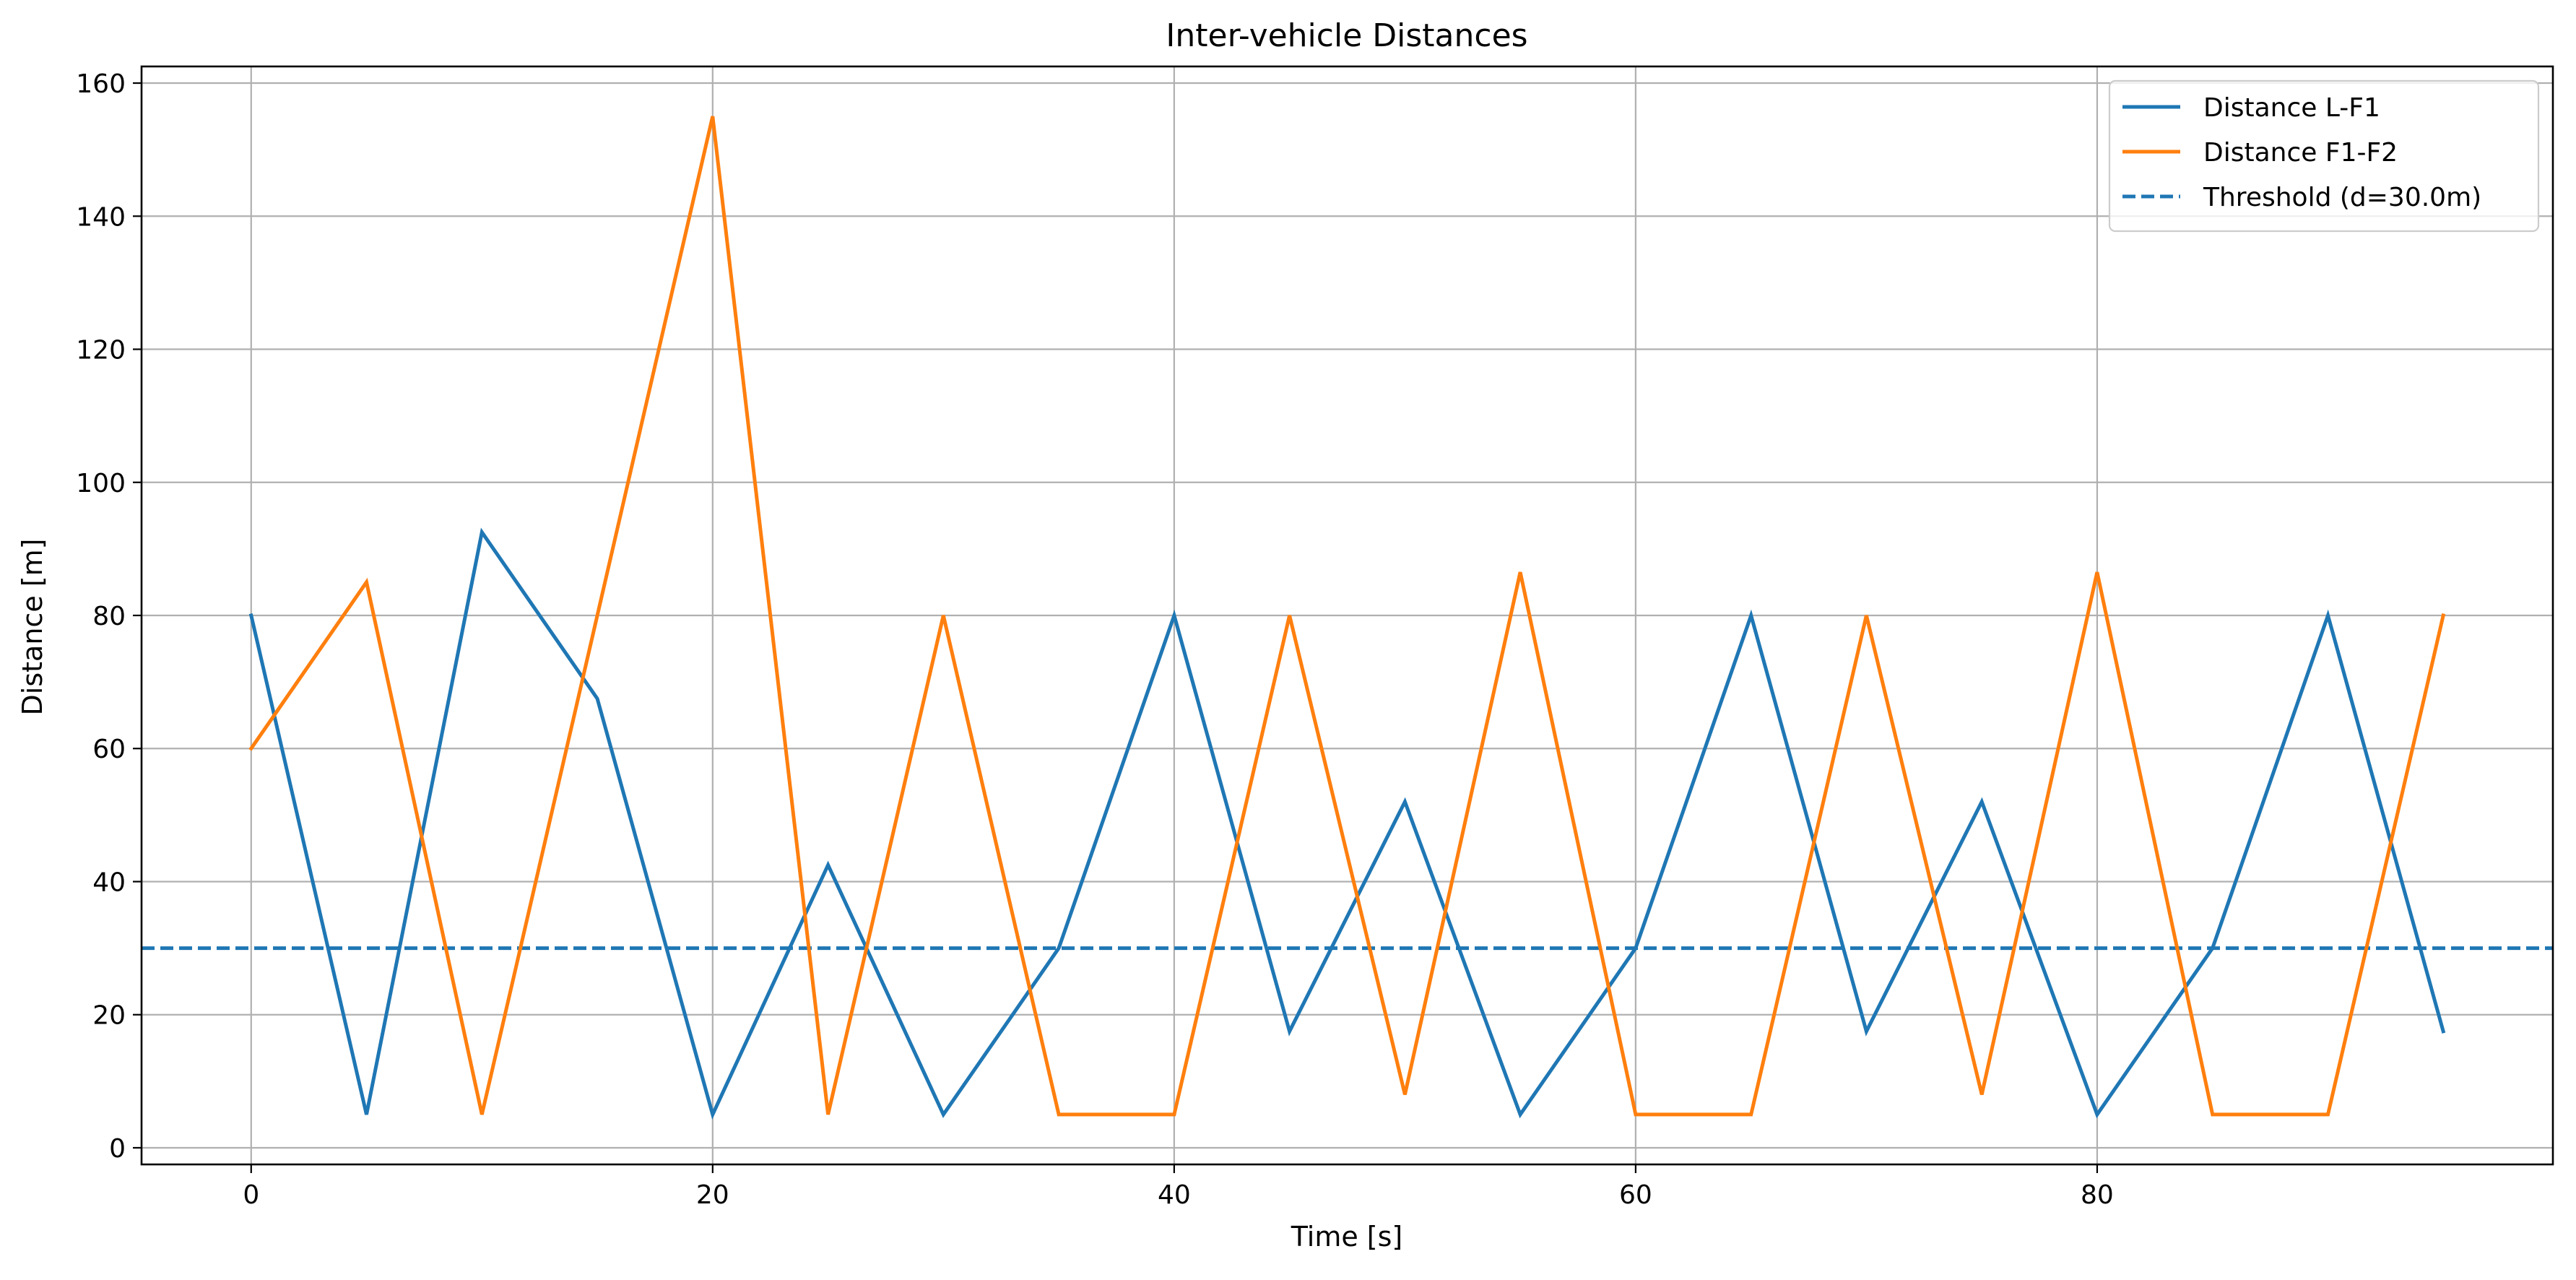  Describe the element at coordinates (1635, 1195) in the screenshot. I see `x-tick-label: 60` at that location.